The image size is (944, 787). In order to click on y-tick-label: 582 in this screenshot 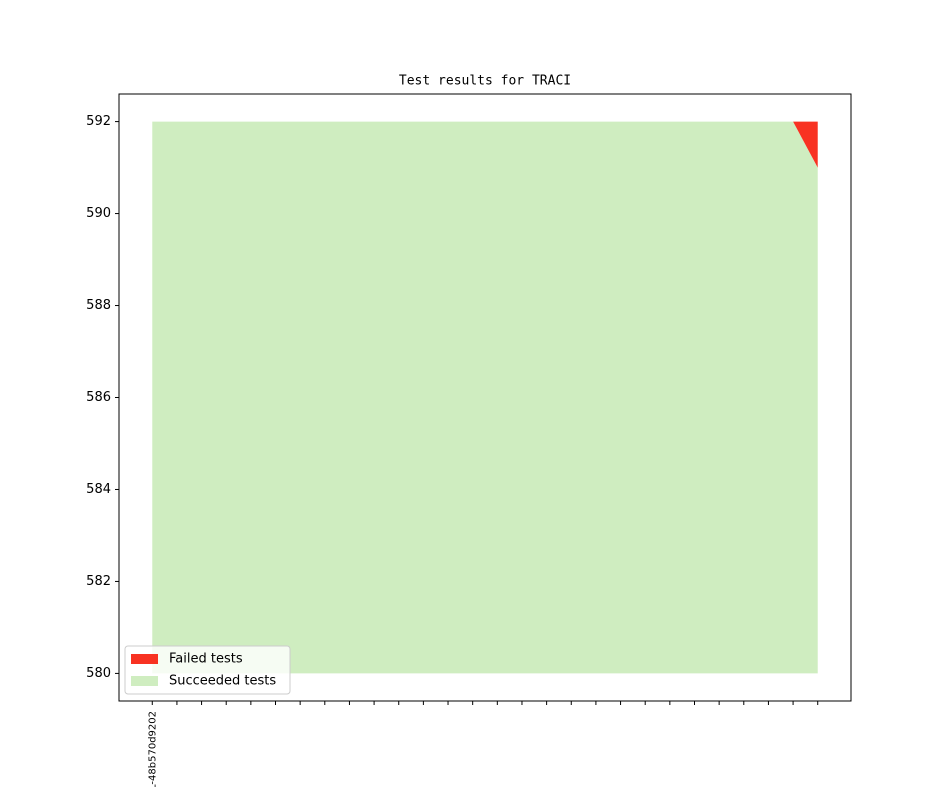, I will do `click(98, 581)`.